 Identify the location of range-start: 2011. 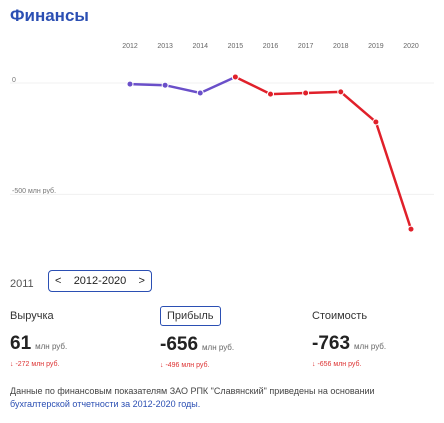
(22, 284).